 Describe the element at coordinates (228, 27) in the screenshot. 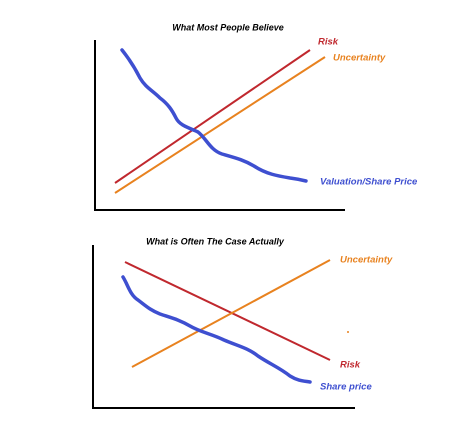

I see `panel-title: What Most People Believe` at that location.